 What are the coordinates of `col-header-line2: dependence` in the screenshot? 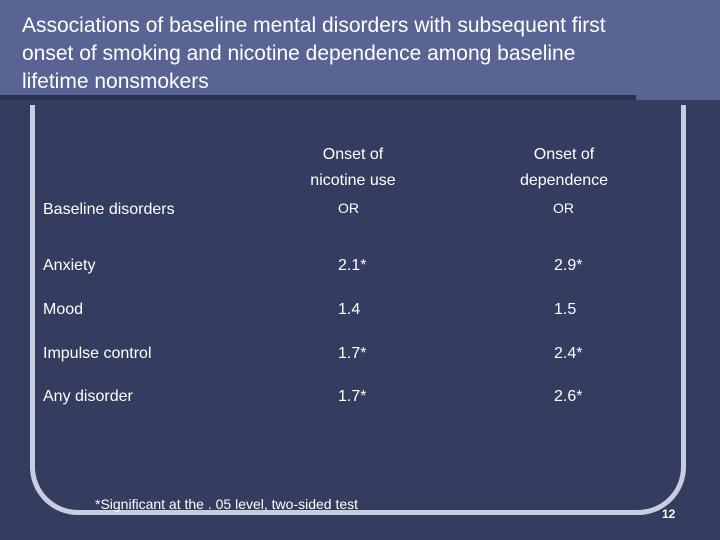 It's located at (564, 180).